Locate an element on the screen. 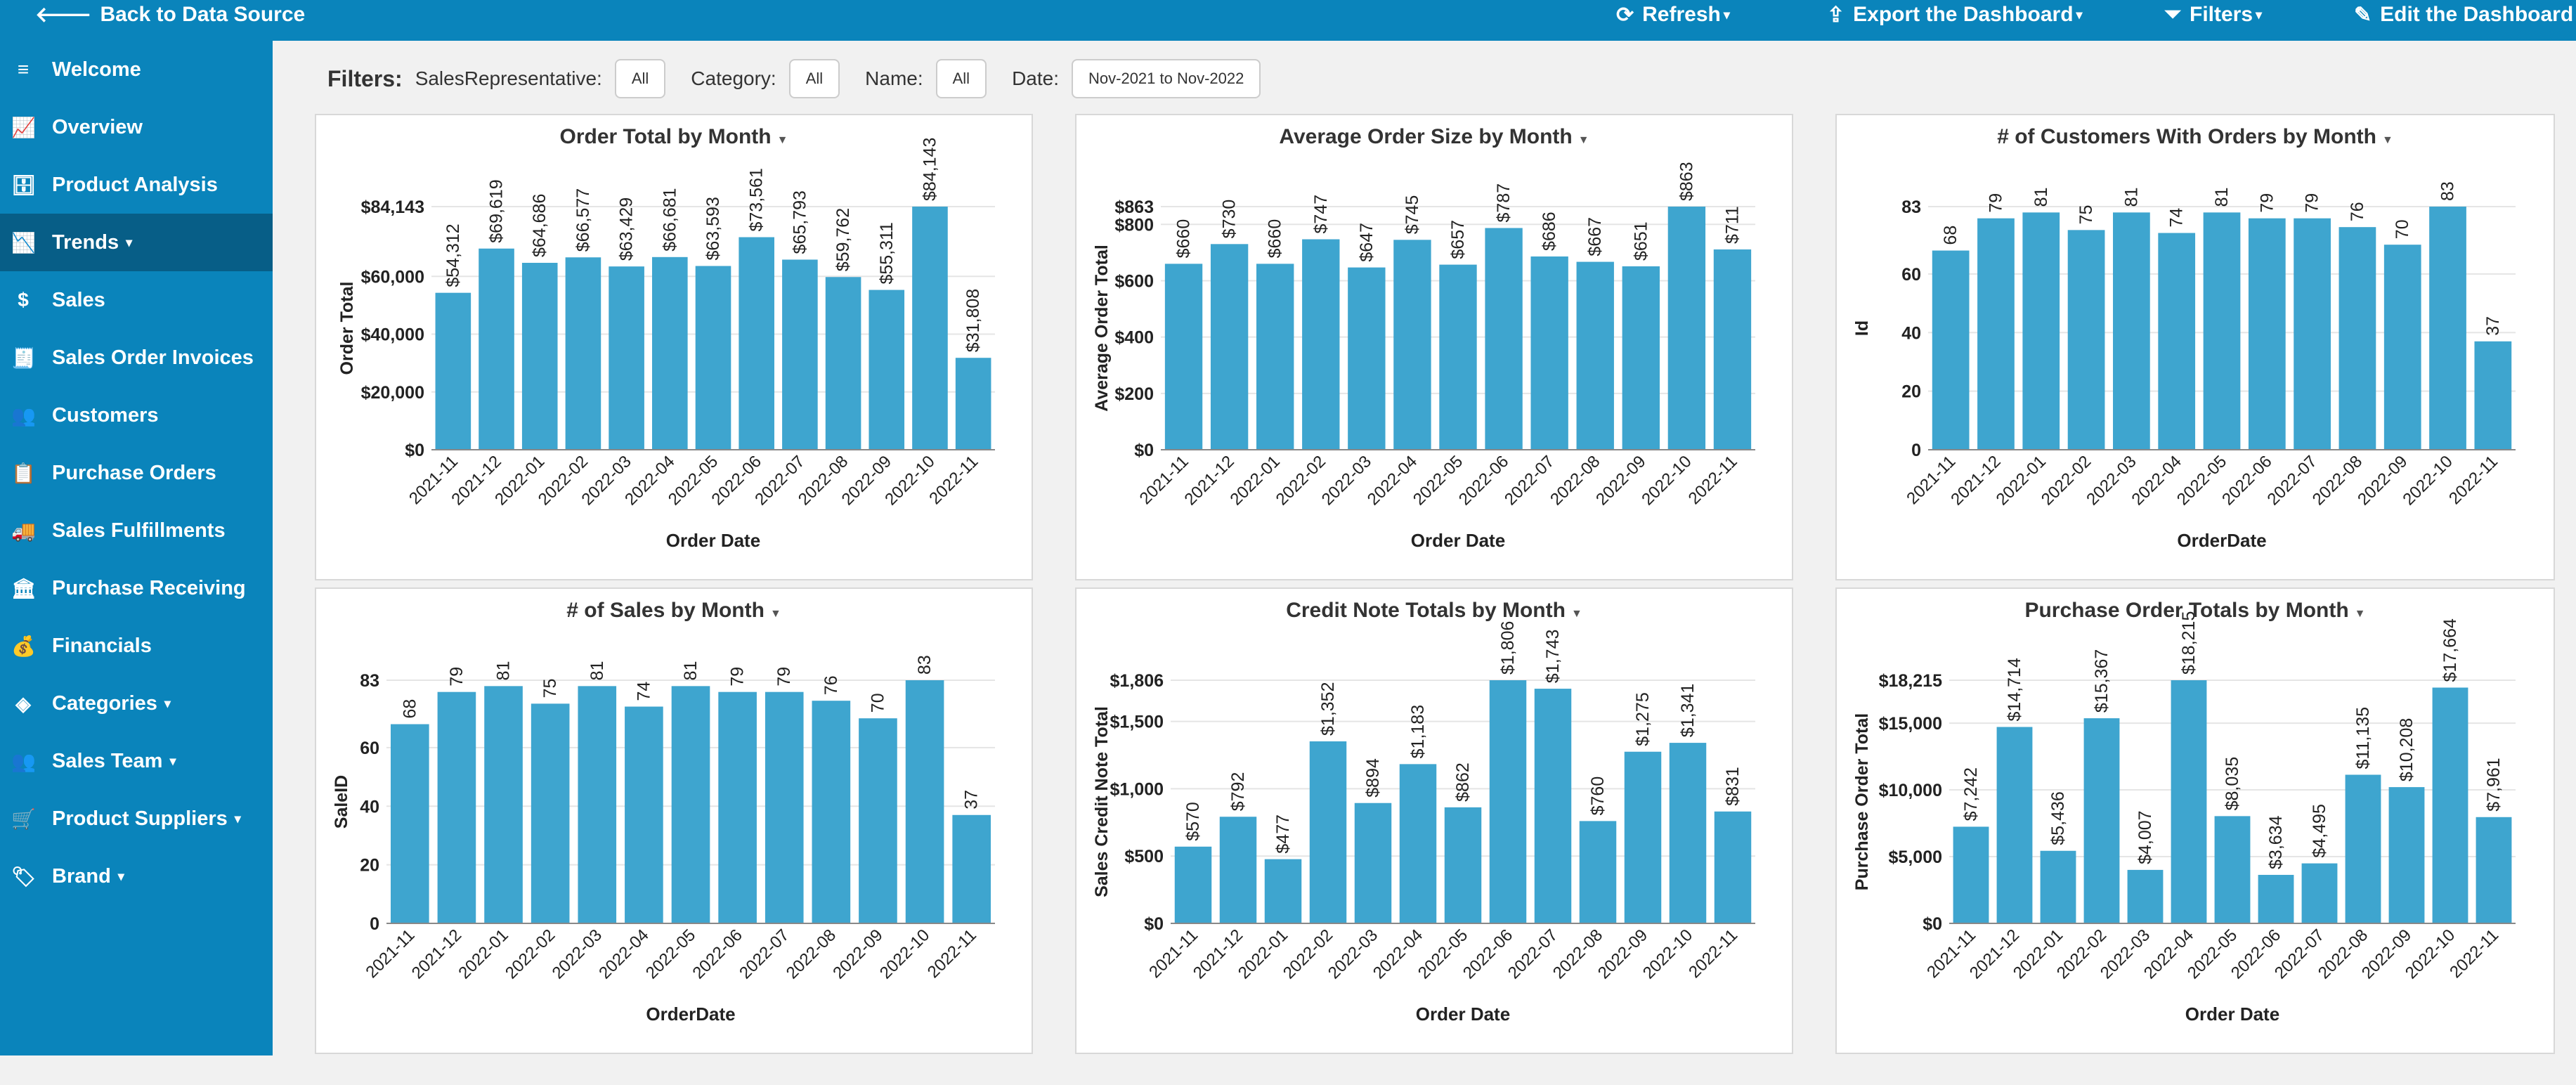 Image resolution: width=2576 pixels, height=1085 pixels. x-tick-label: 2021-11 is located at coordinates (1164, 480).